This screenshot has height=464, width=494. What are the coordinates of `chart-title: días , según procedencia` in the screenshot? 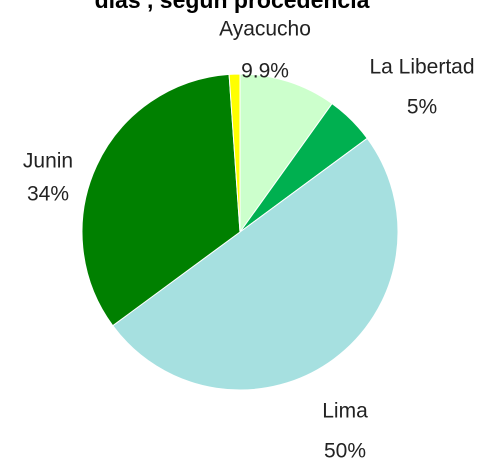 It's located at (232, 6).